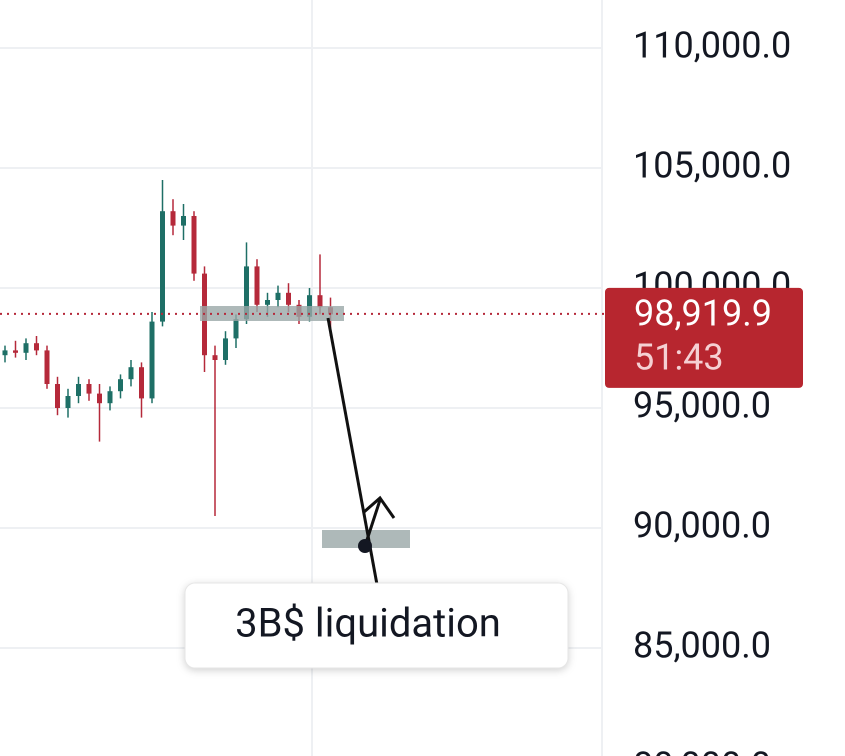 The image size is (845, 756). What do you see at coordinates (702, 526) in the screenshot?
I see `y-tick-label: 90,000.0` at bounding box center [702, 526].